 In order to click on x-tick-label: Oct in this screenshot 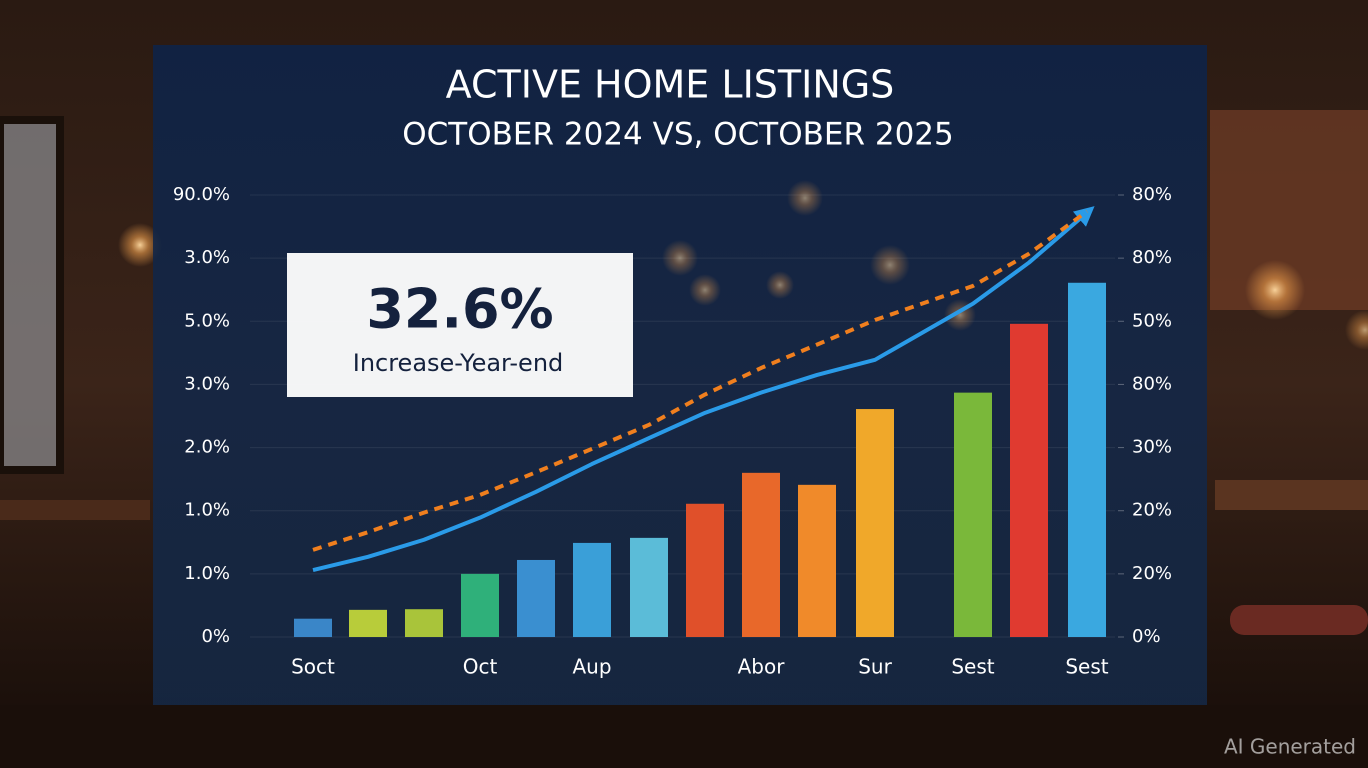, I will do `click(480, 667)`.